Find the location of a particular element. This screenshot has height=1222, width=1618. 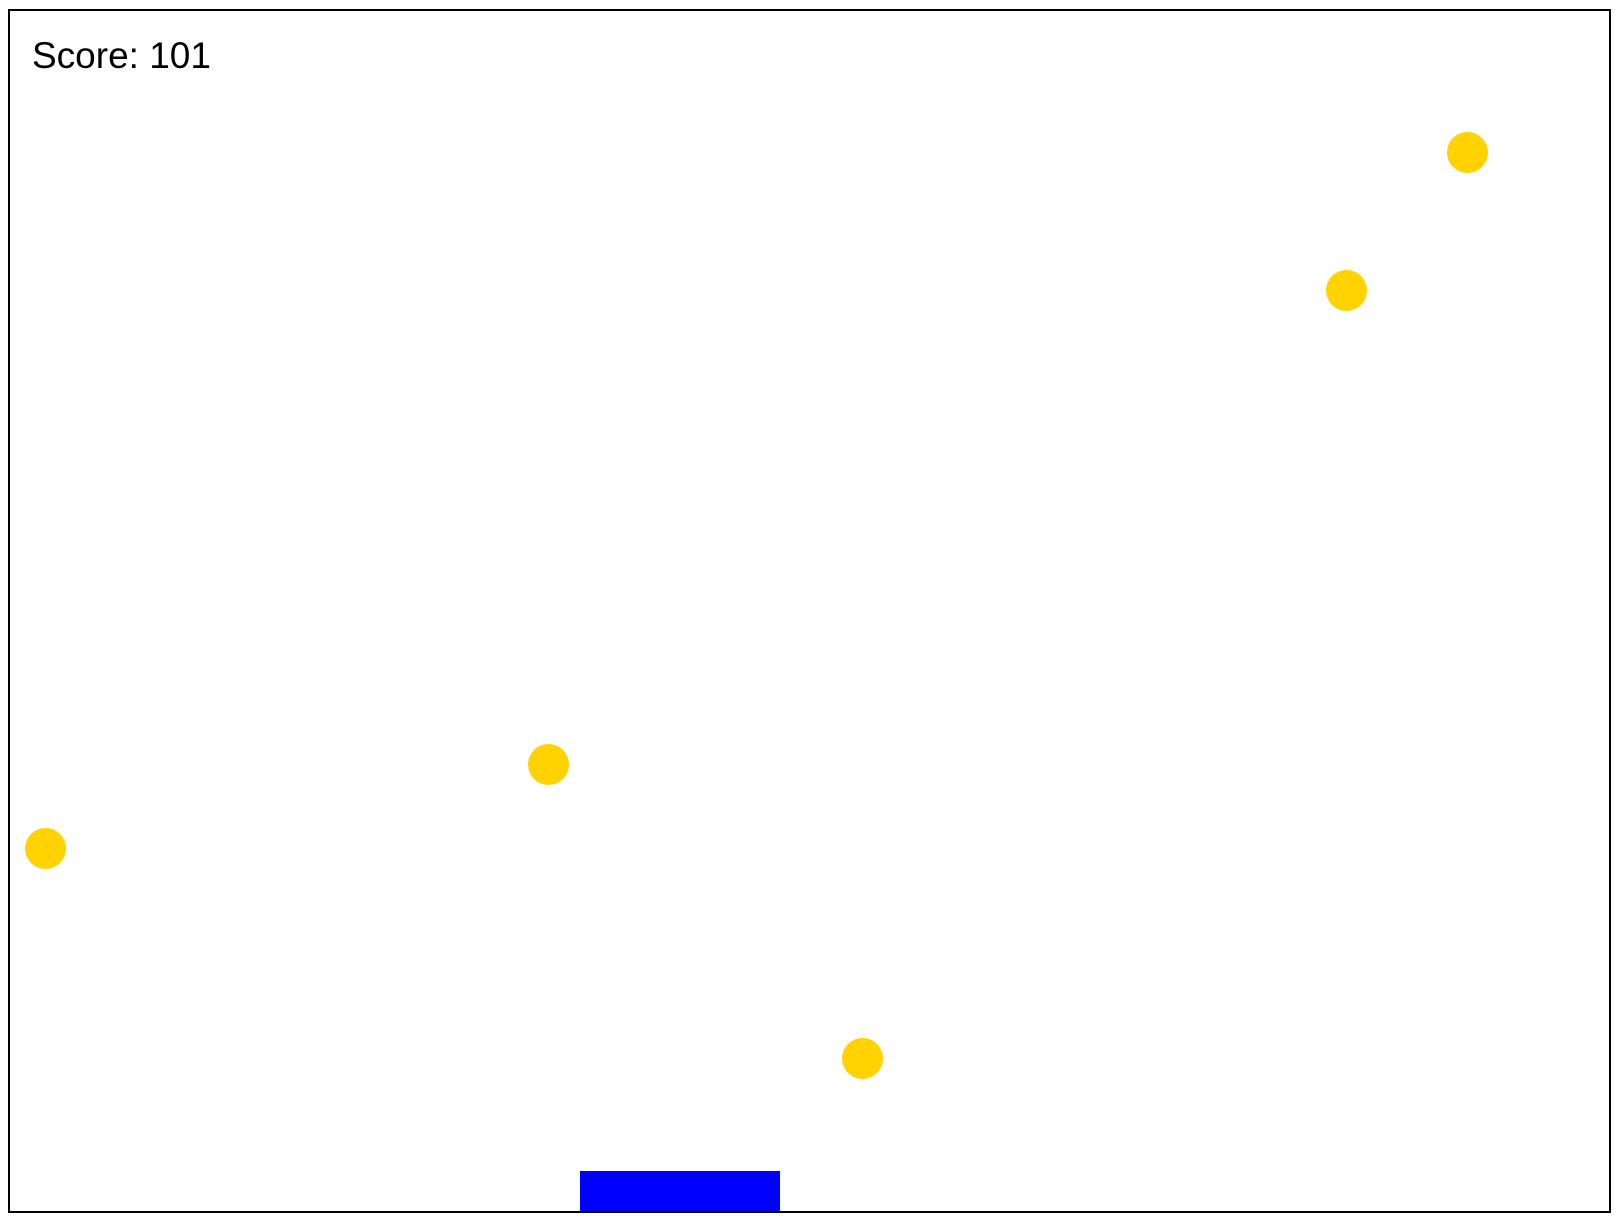

score-display: Score: 101 is located at coordinates (121, 56).